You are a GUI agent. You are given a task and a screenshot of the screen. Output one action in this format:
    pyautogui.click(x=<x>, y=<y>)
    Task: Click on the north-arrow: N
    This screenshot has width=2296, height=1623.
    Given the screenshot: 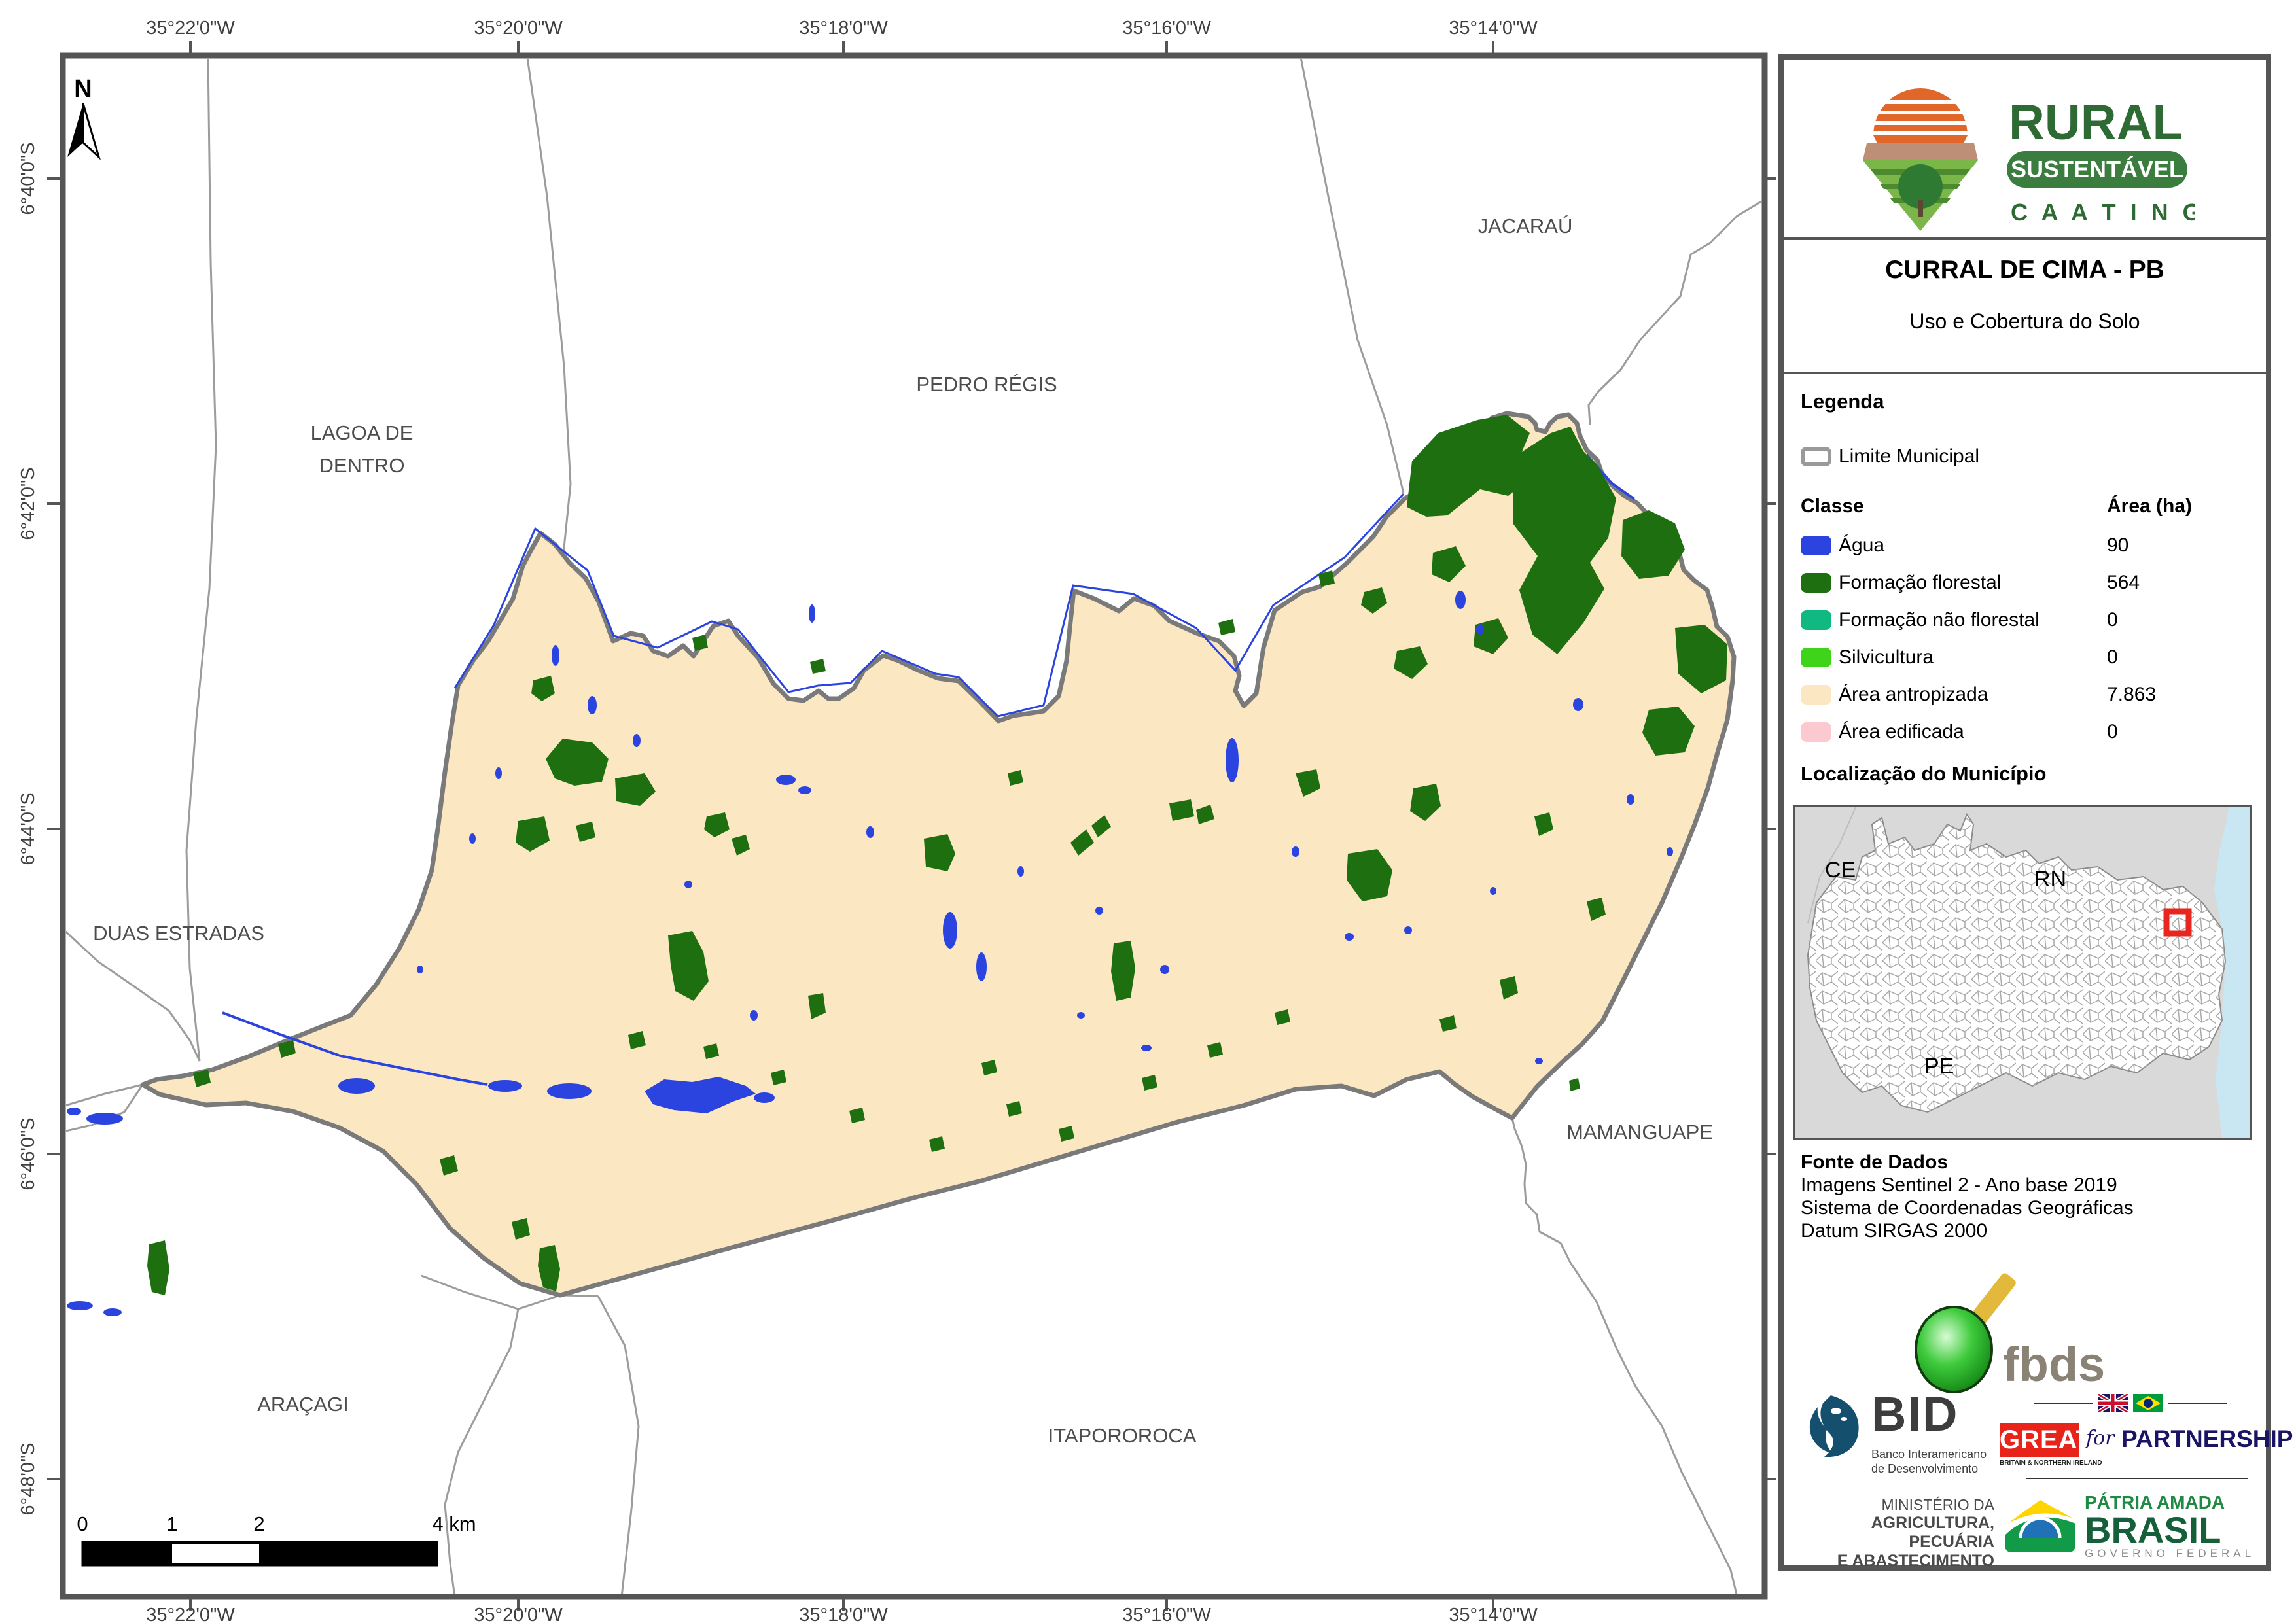 What is the action you would take?
    pyautogui.click(x=84, y=118)
    